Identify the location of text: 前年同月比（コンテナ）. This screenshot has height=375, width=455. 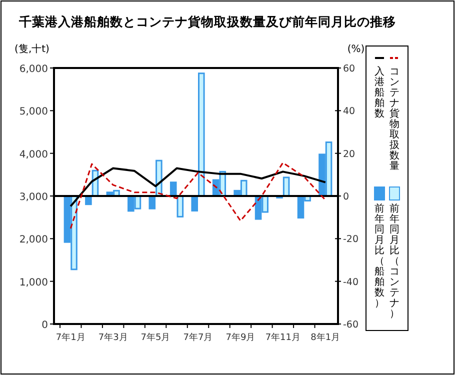
(395, 262).